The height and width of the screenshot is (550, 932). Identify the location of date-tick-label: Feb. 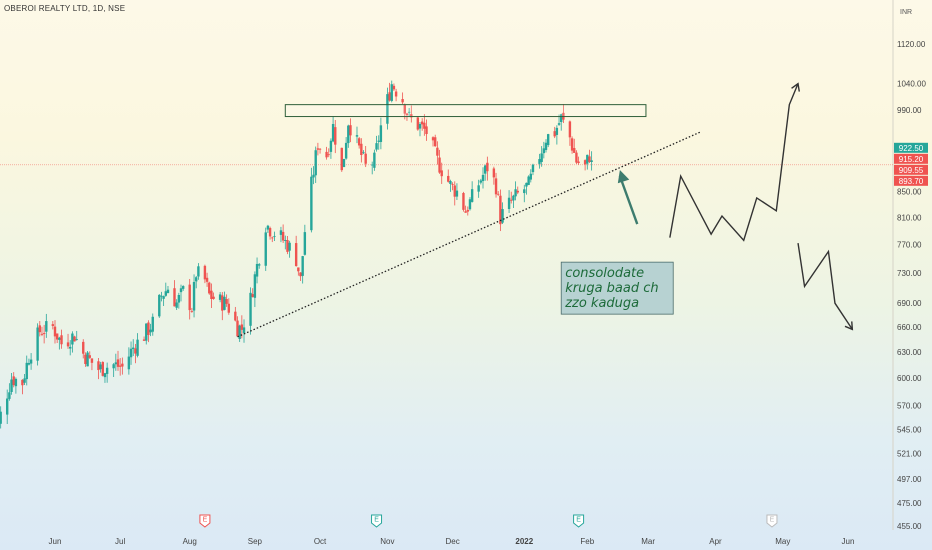
(587, 541).